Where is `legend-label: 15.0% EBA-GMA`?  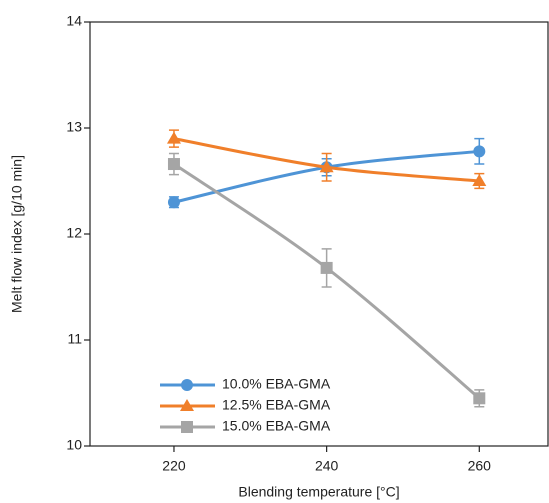 legend-label: 15.0% EBA-GMA is located at coordinates (276, 426).